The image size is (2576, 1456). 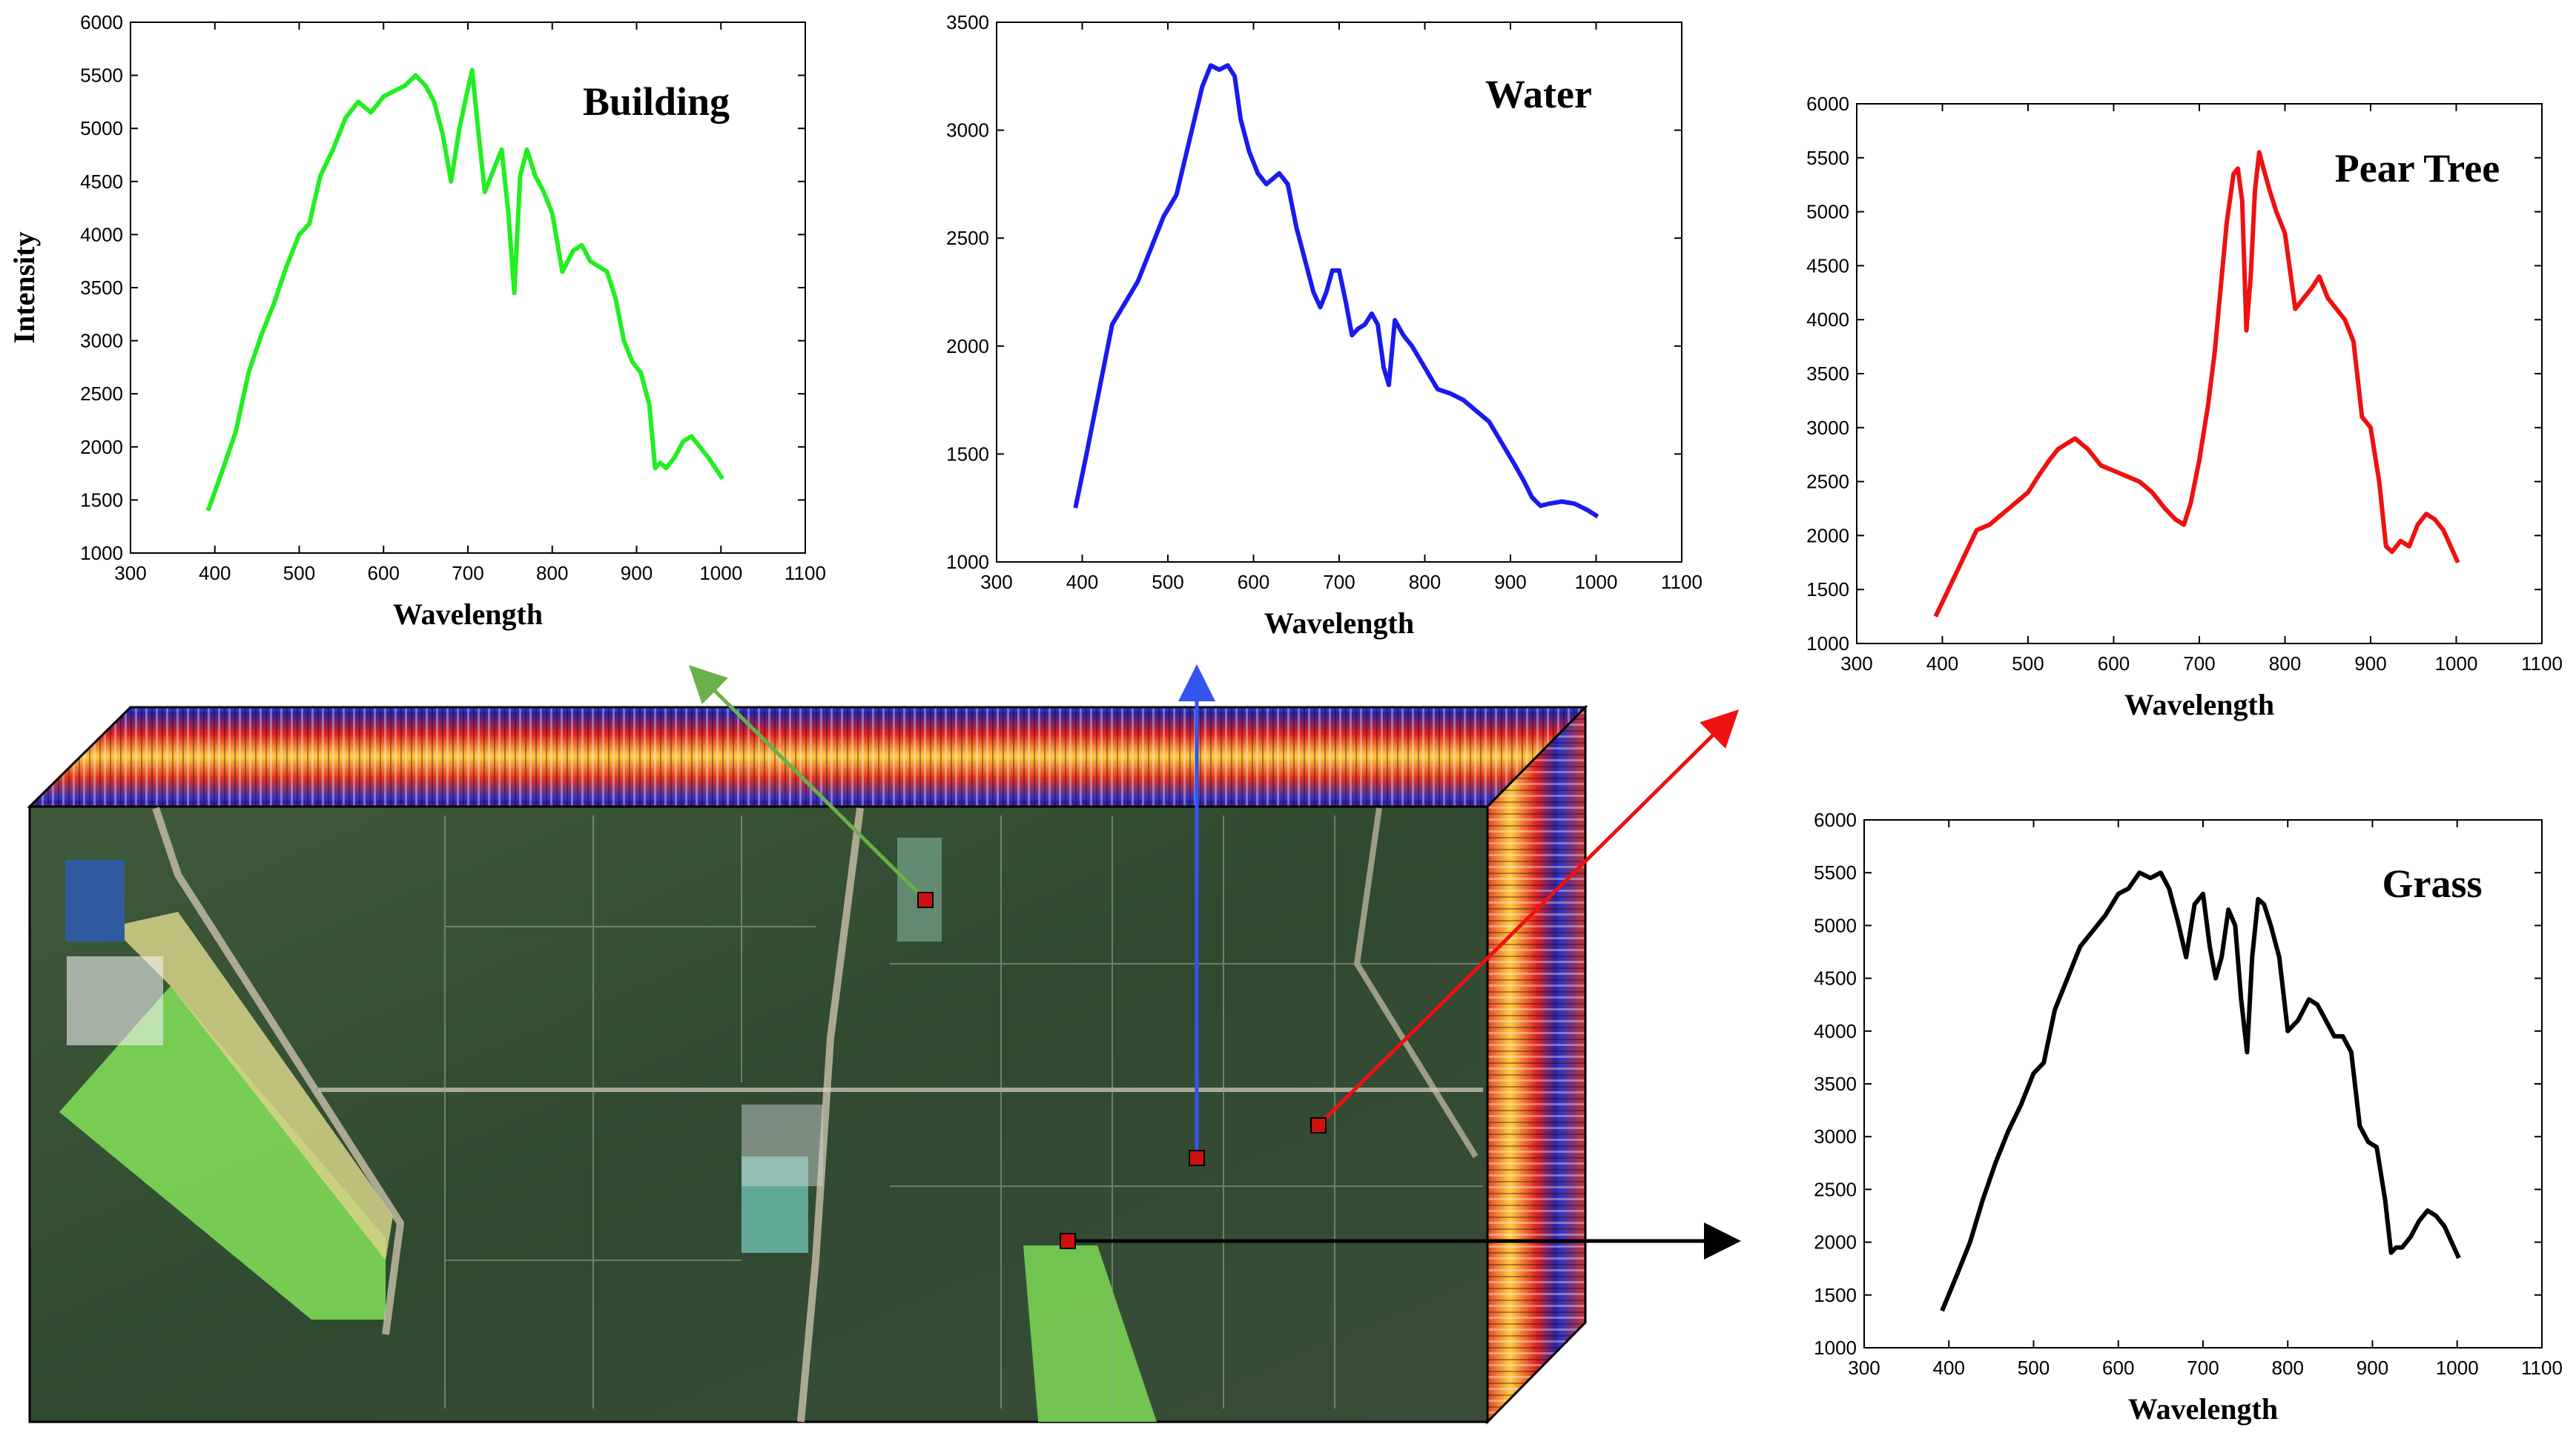 I want to click on building-chart-title: Building, so click(x=656, y=101).